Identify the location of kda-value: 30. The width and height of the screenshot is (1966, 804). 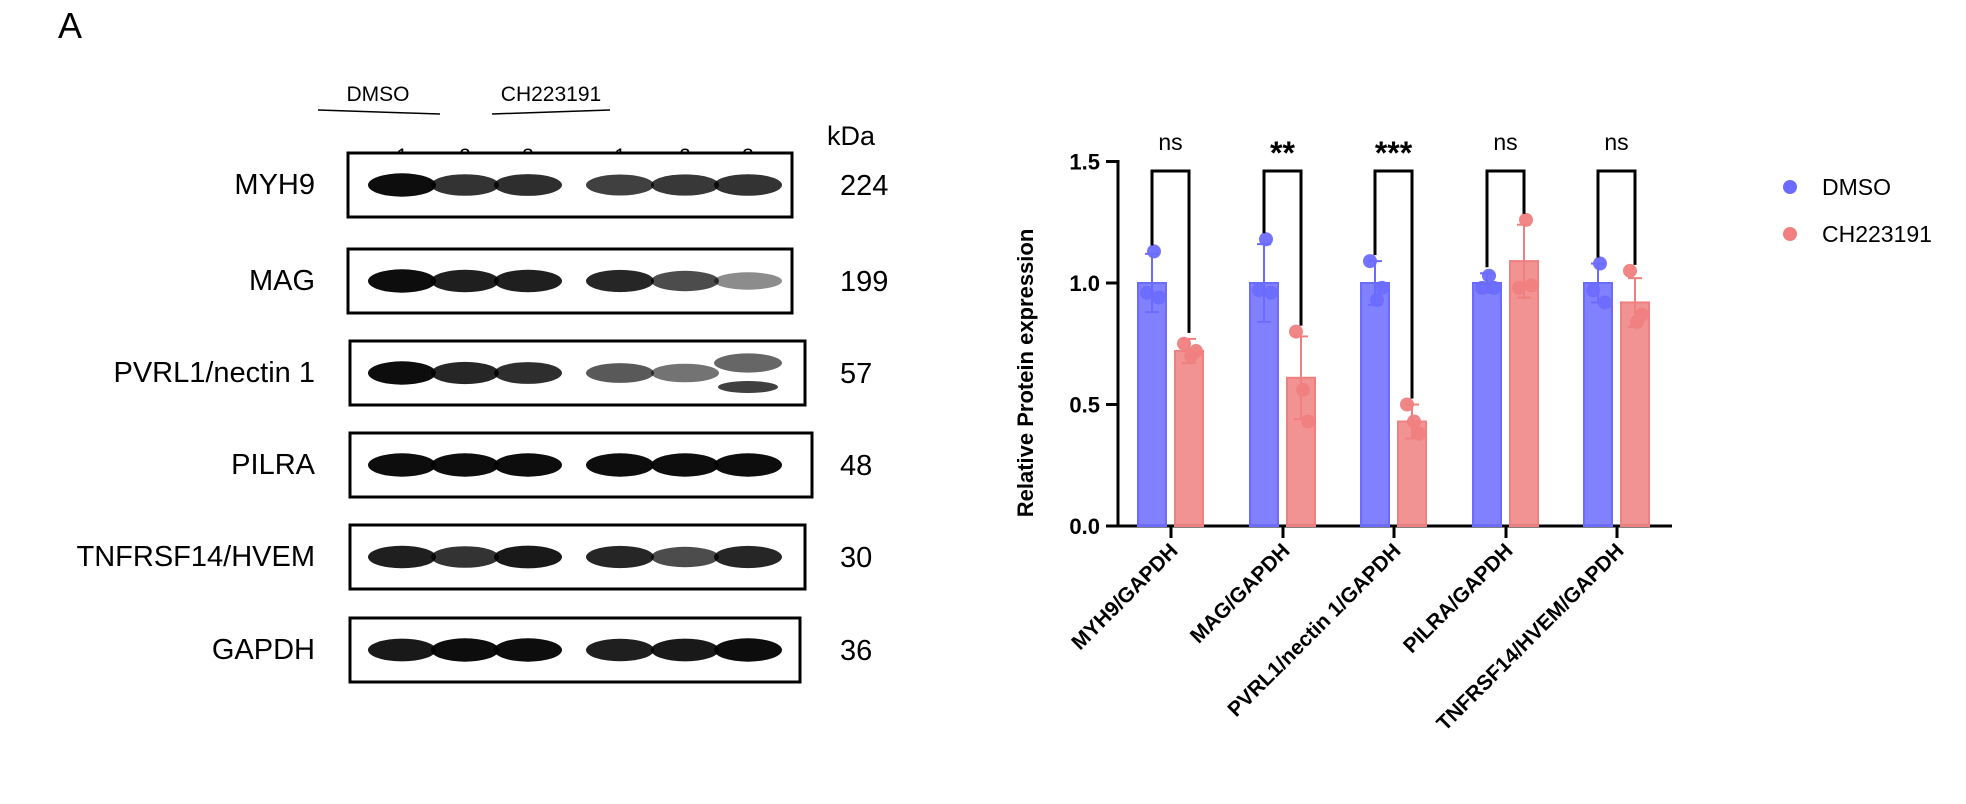
(856, 558).